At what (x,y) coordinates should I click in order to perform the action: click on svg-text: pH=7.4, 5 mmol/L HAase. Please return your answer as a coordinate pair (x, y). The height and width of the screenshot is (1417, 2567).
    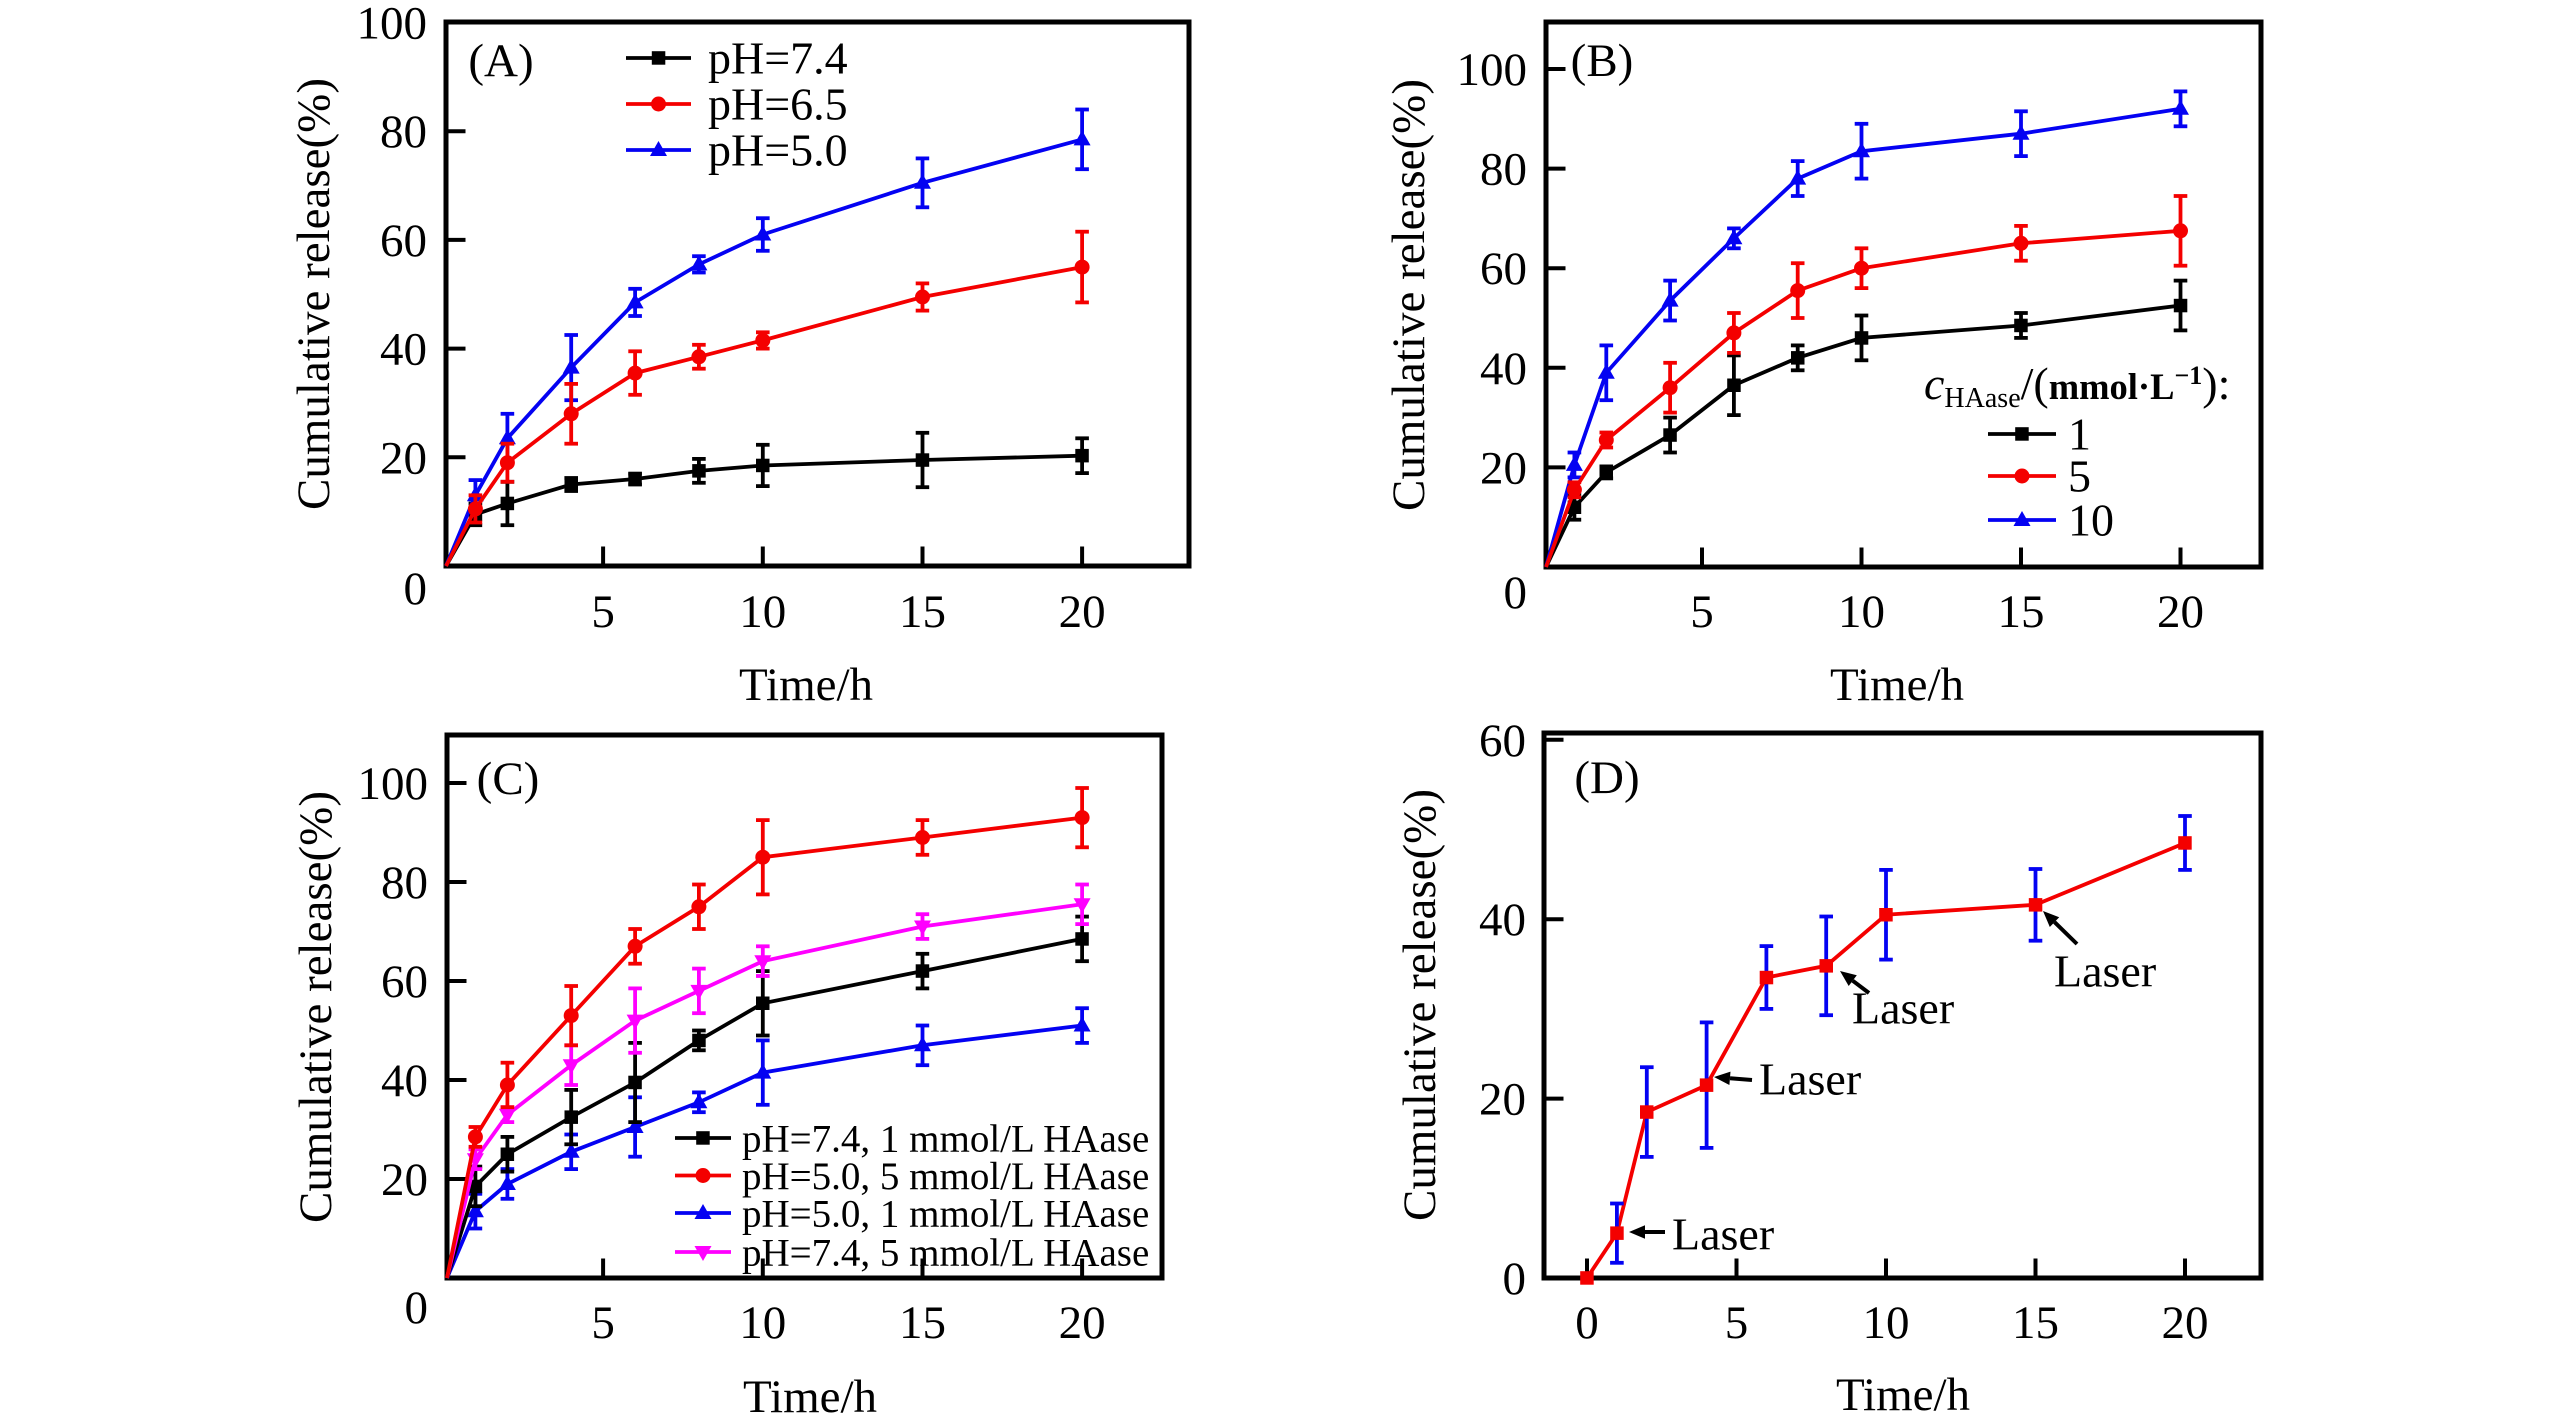
    Looking at the image, I should click on (945, 1252).